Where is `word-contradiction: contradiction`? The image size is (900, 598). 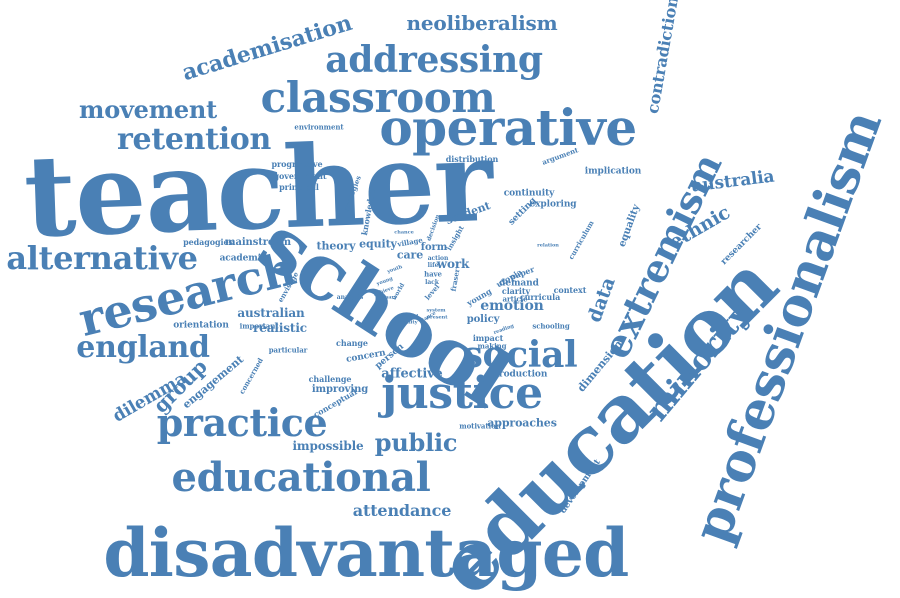 word-contradiction: contradiction is located at coordinates (662, 58).